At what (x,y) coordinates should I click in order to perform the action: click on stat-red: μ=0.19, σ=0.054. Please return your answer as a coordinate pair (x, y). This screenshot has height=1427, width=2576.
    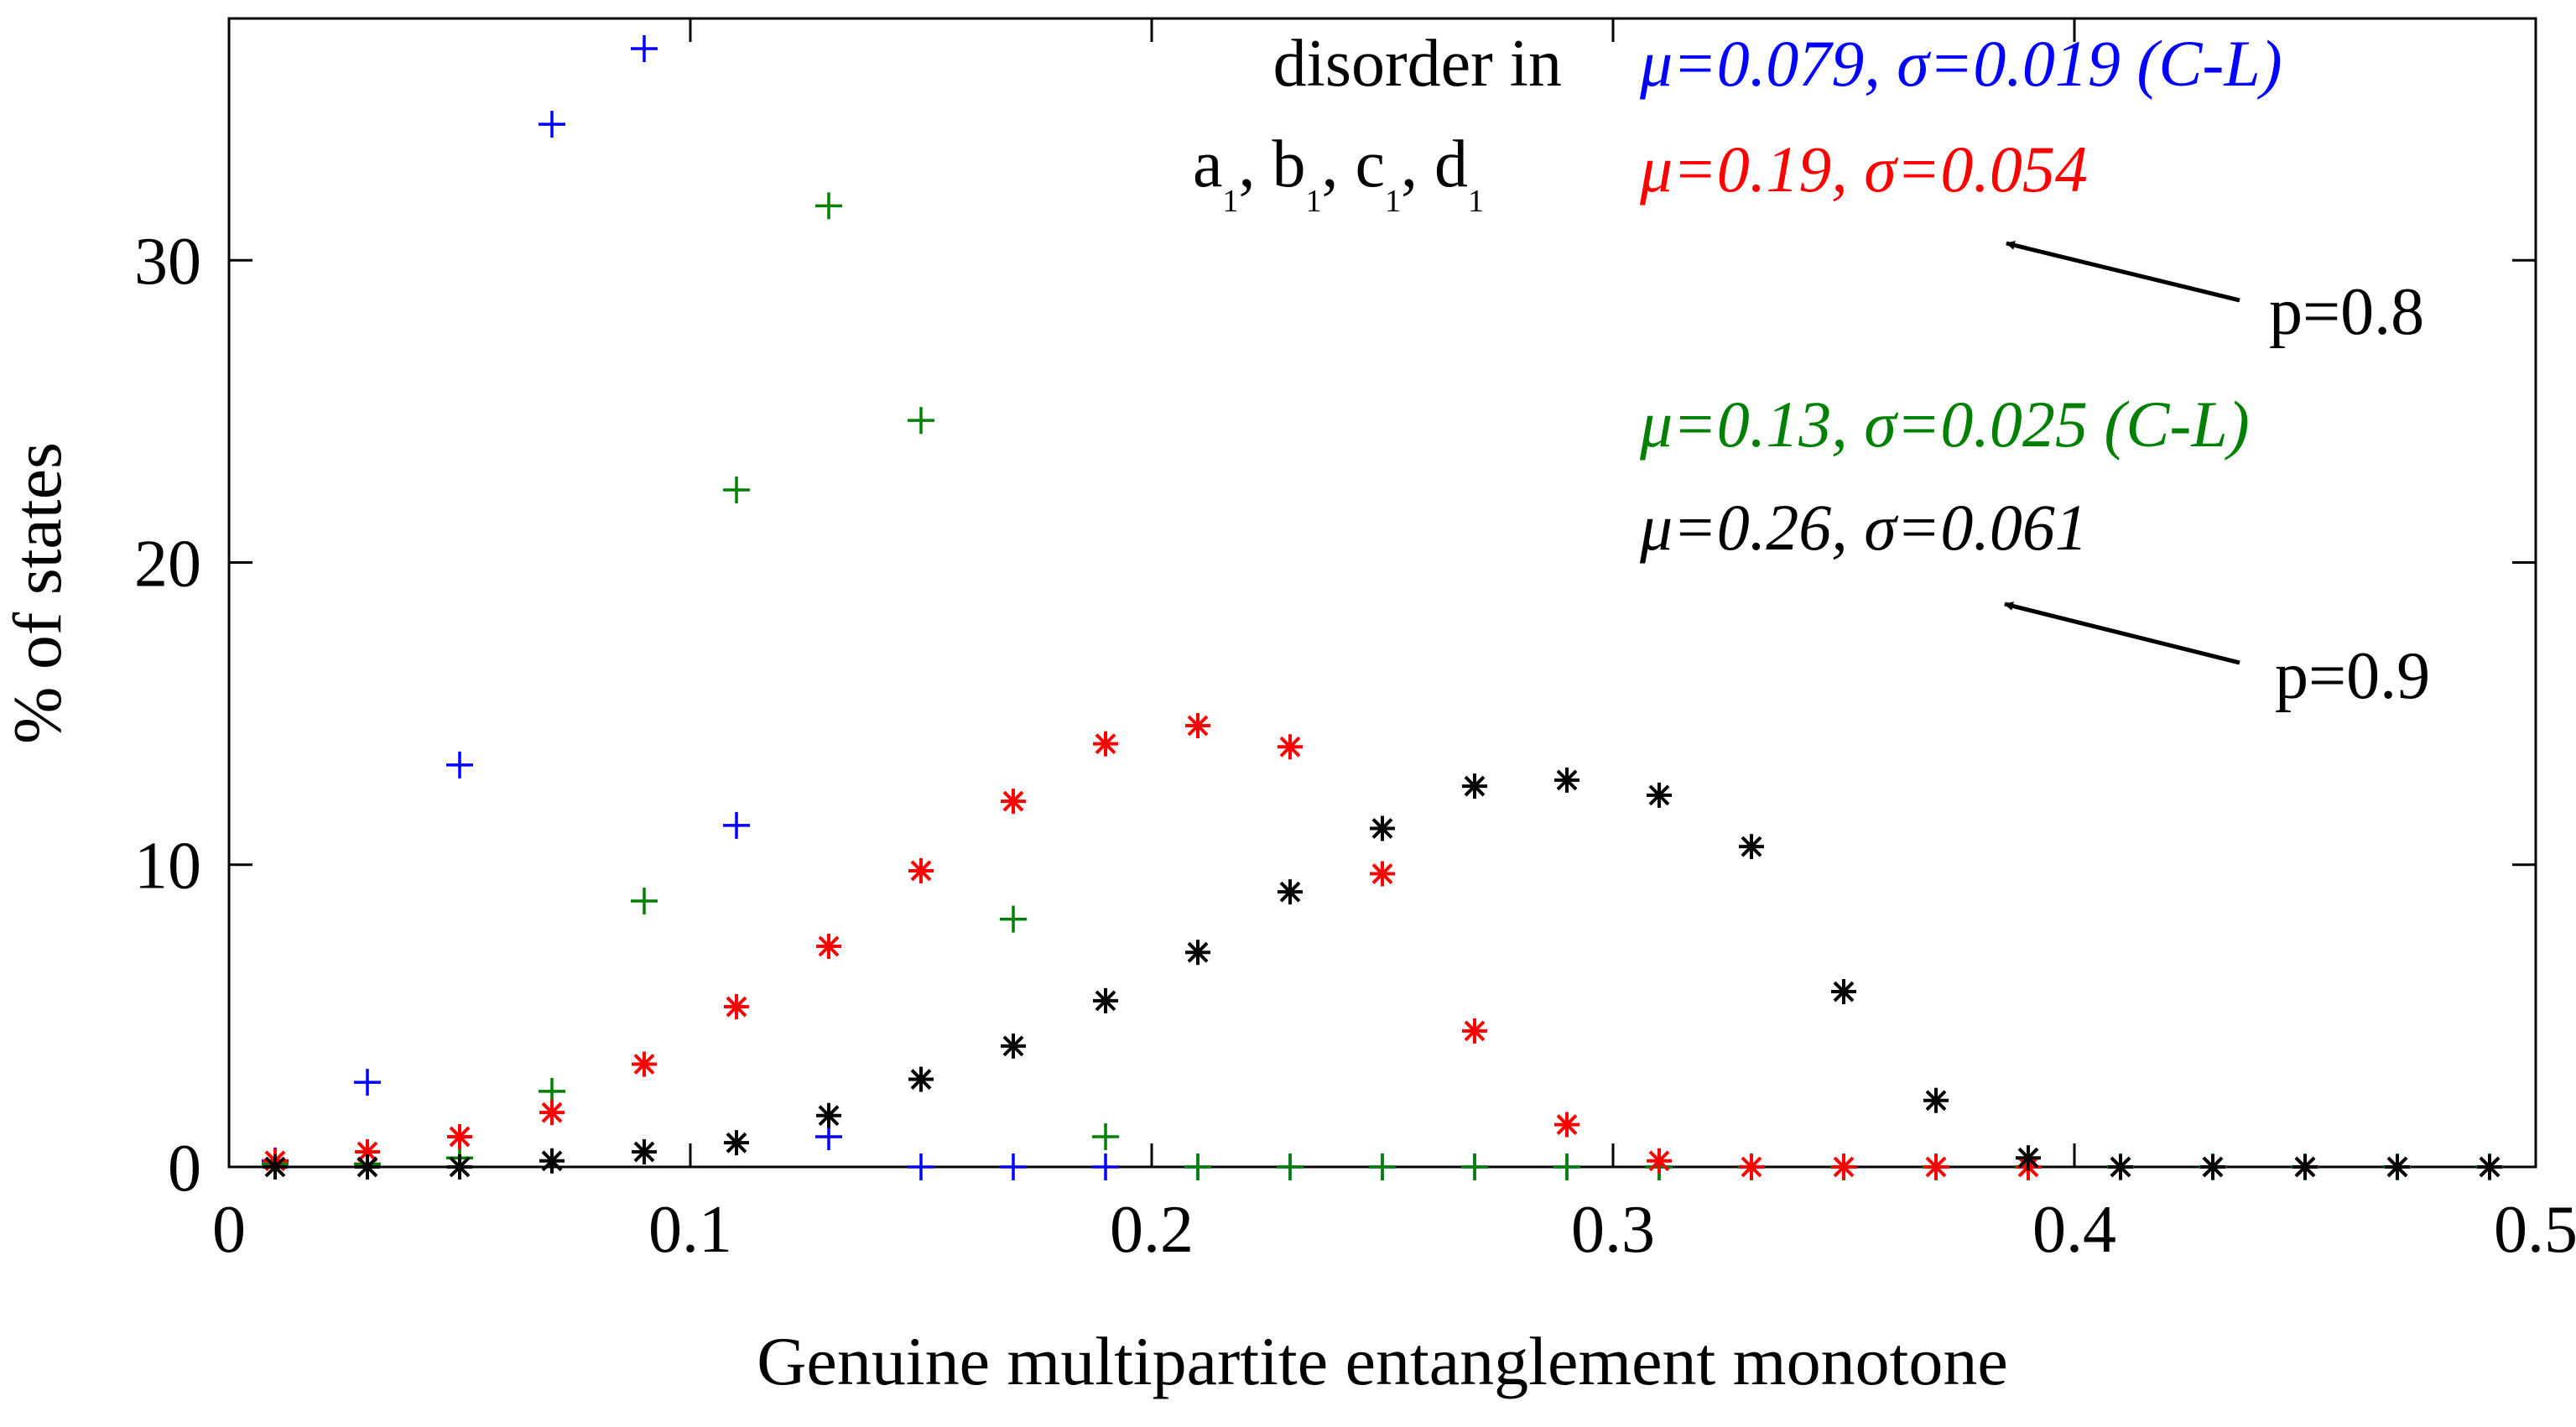
    Looking at the image, I should click on (1863, 169).